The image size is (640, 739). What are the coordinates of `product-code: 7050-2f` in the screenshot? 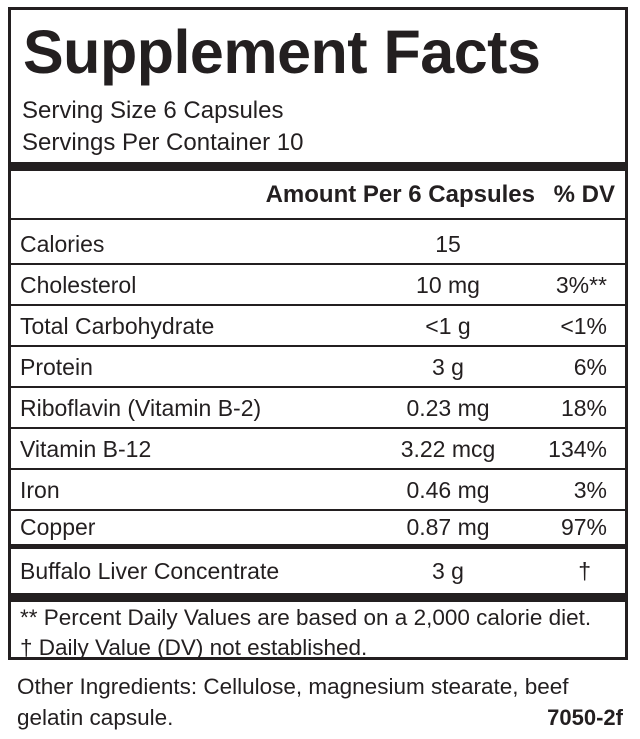 It's located at (585, 717).